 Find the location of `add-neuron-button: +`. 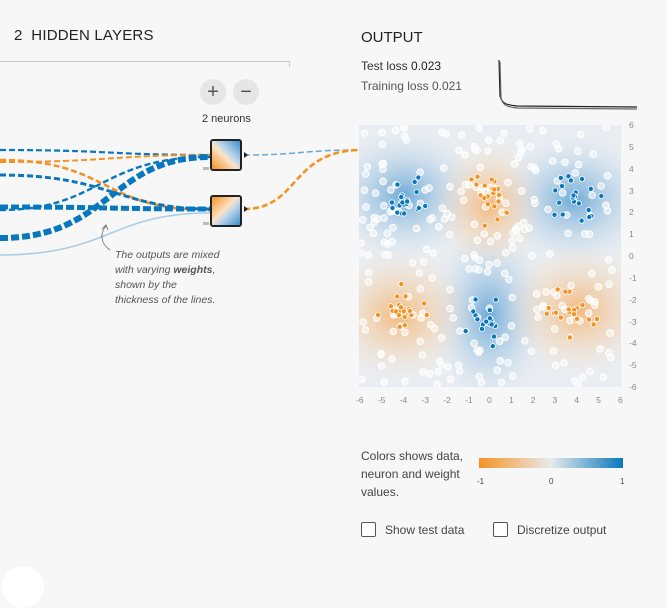

add-neuron-button: + is located at coordinates (213, 92).